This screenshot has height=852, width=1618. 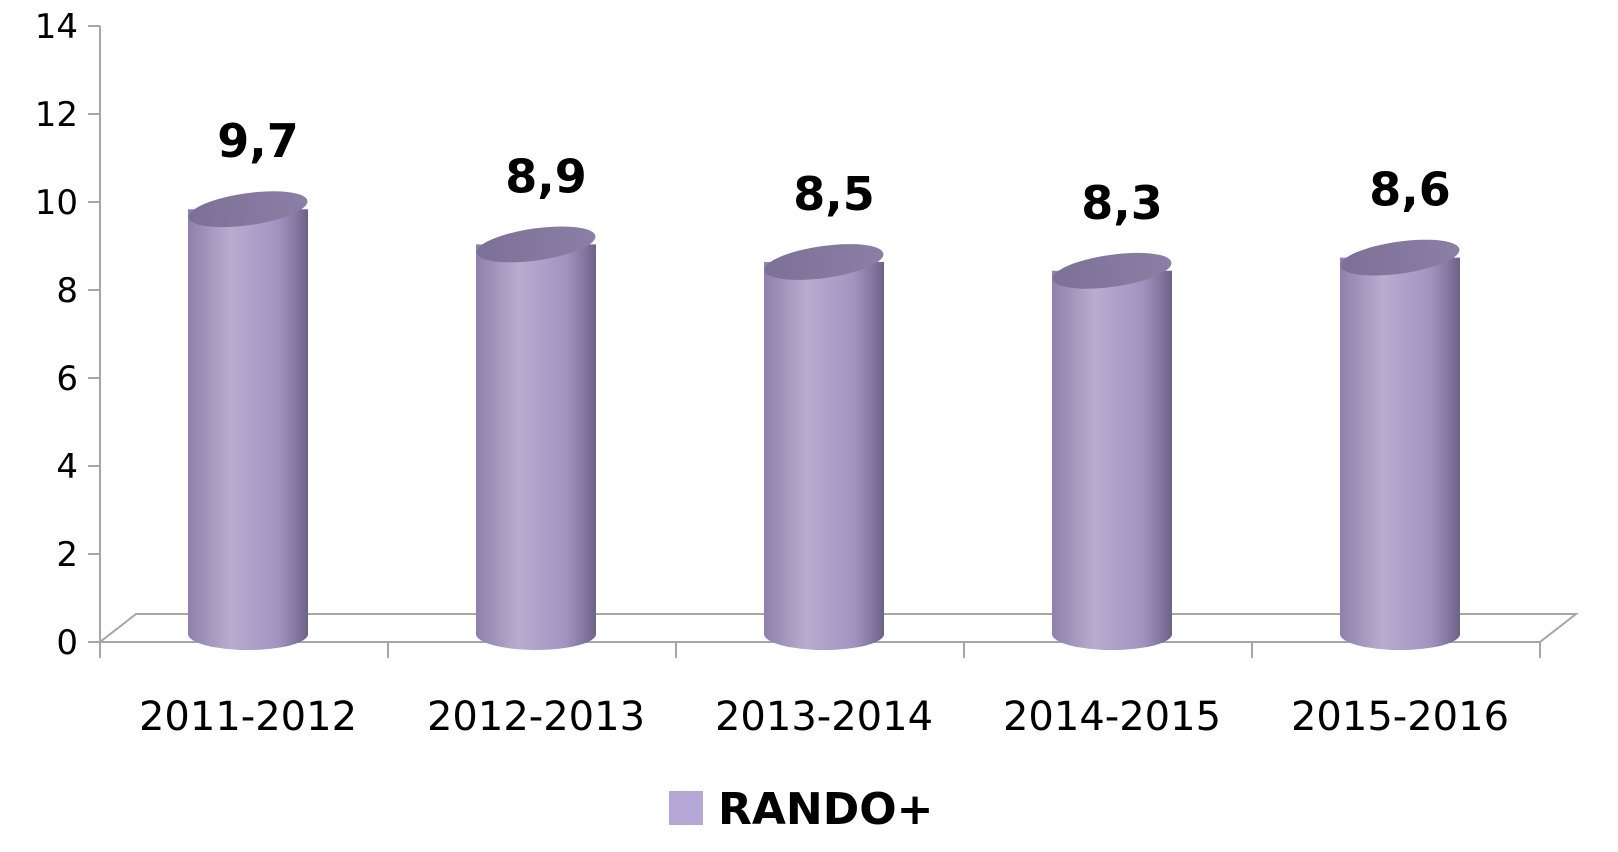 What do you see at coordinates (826, 809) in the screenshot?
I see `legend-label: RANDO+` at bounding box center [826, 809].